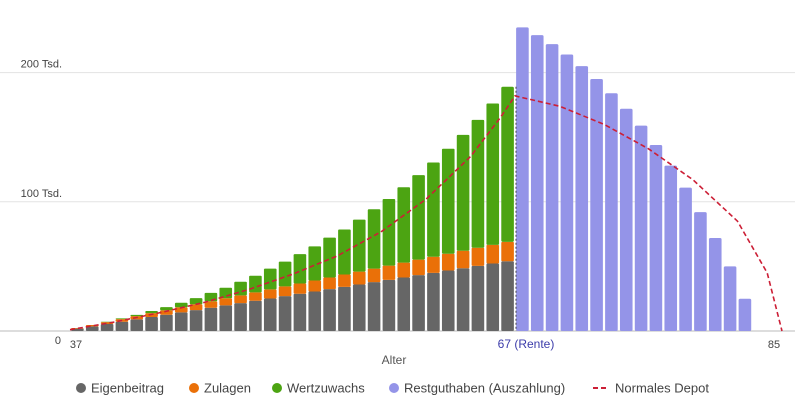  I want to click on y-tick-label: 0, so click(58, 341).